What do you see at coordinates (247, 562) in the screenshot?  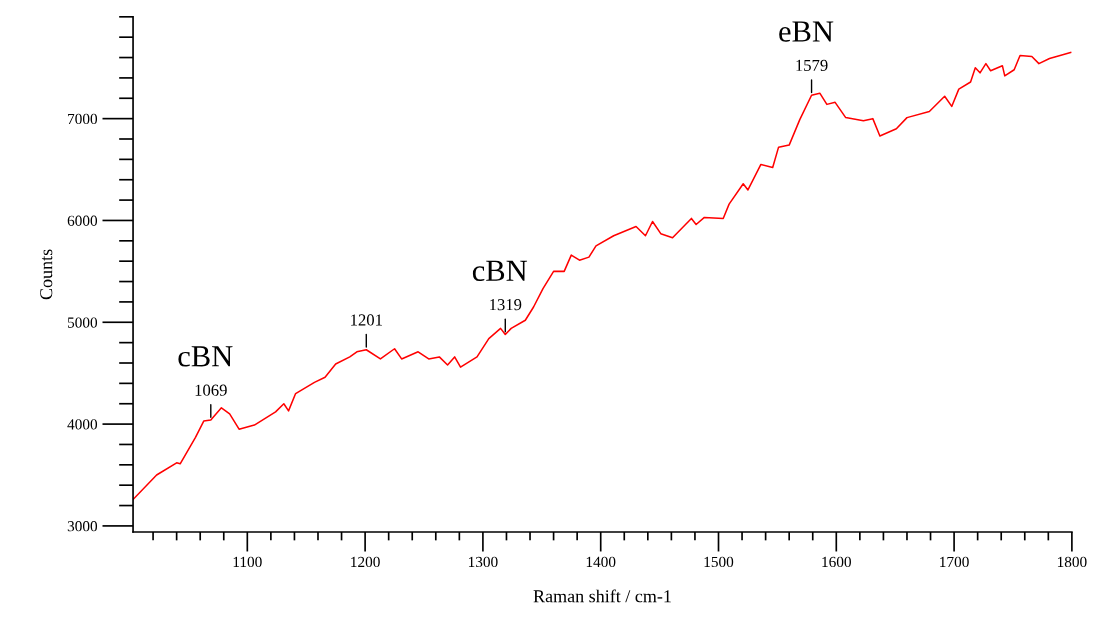 I see `x-tick-label: 1100` at bounding box center [247, 562].